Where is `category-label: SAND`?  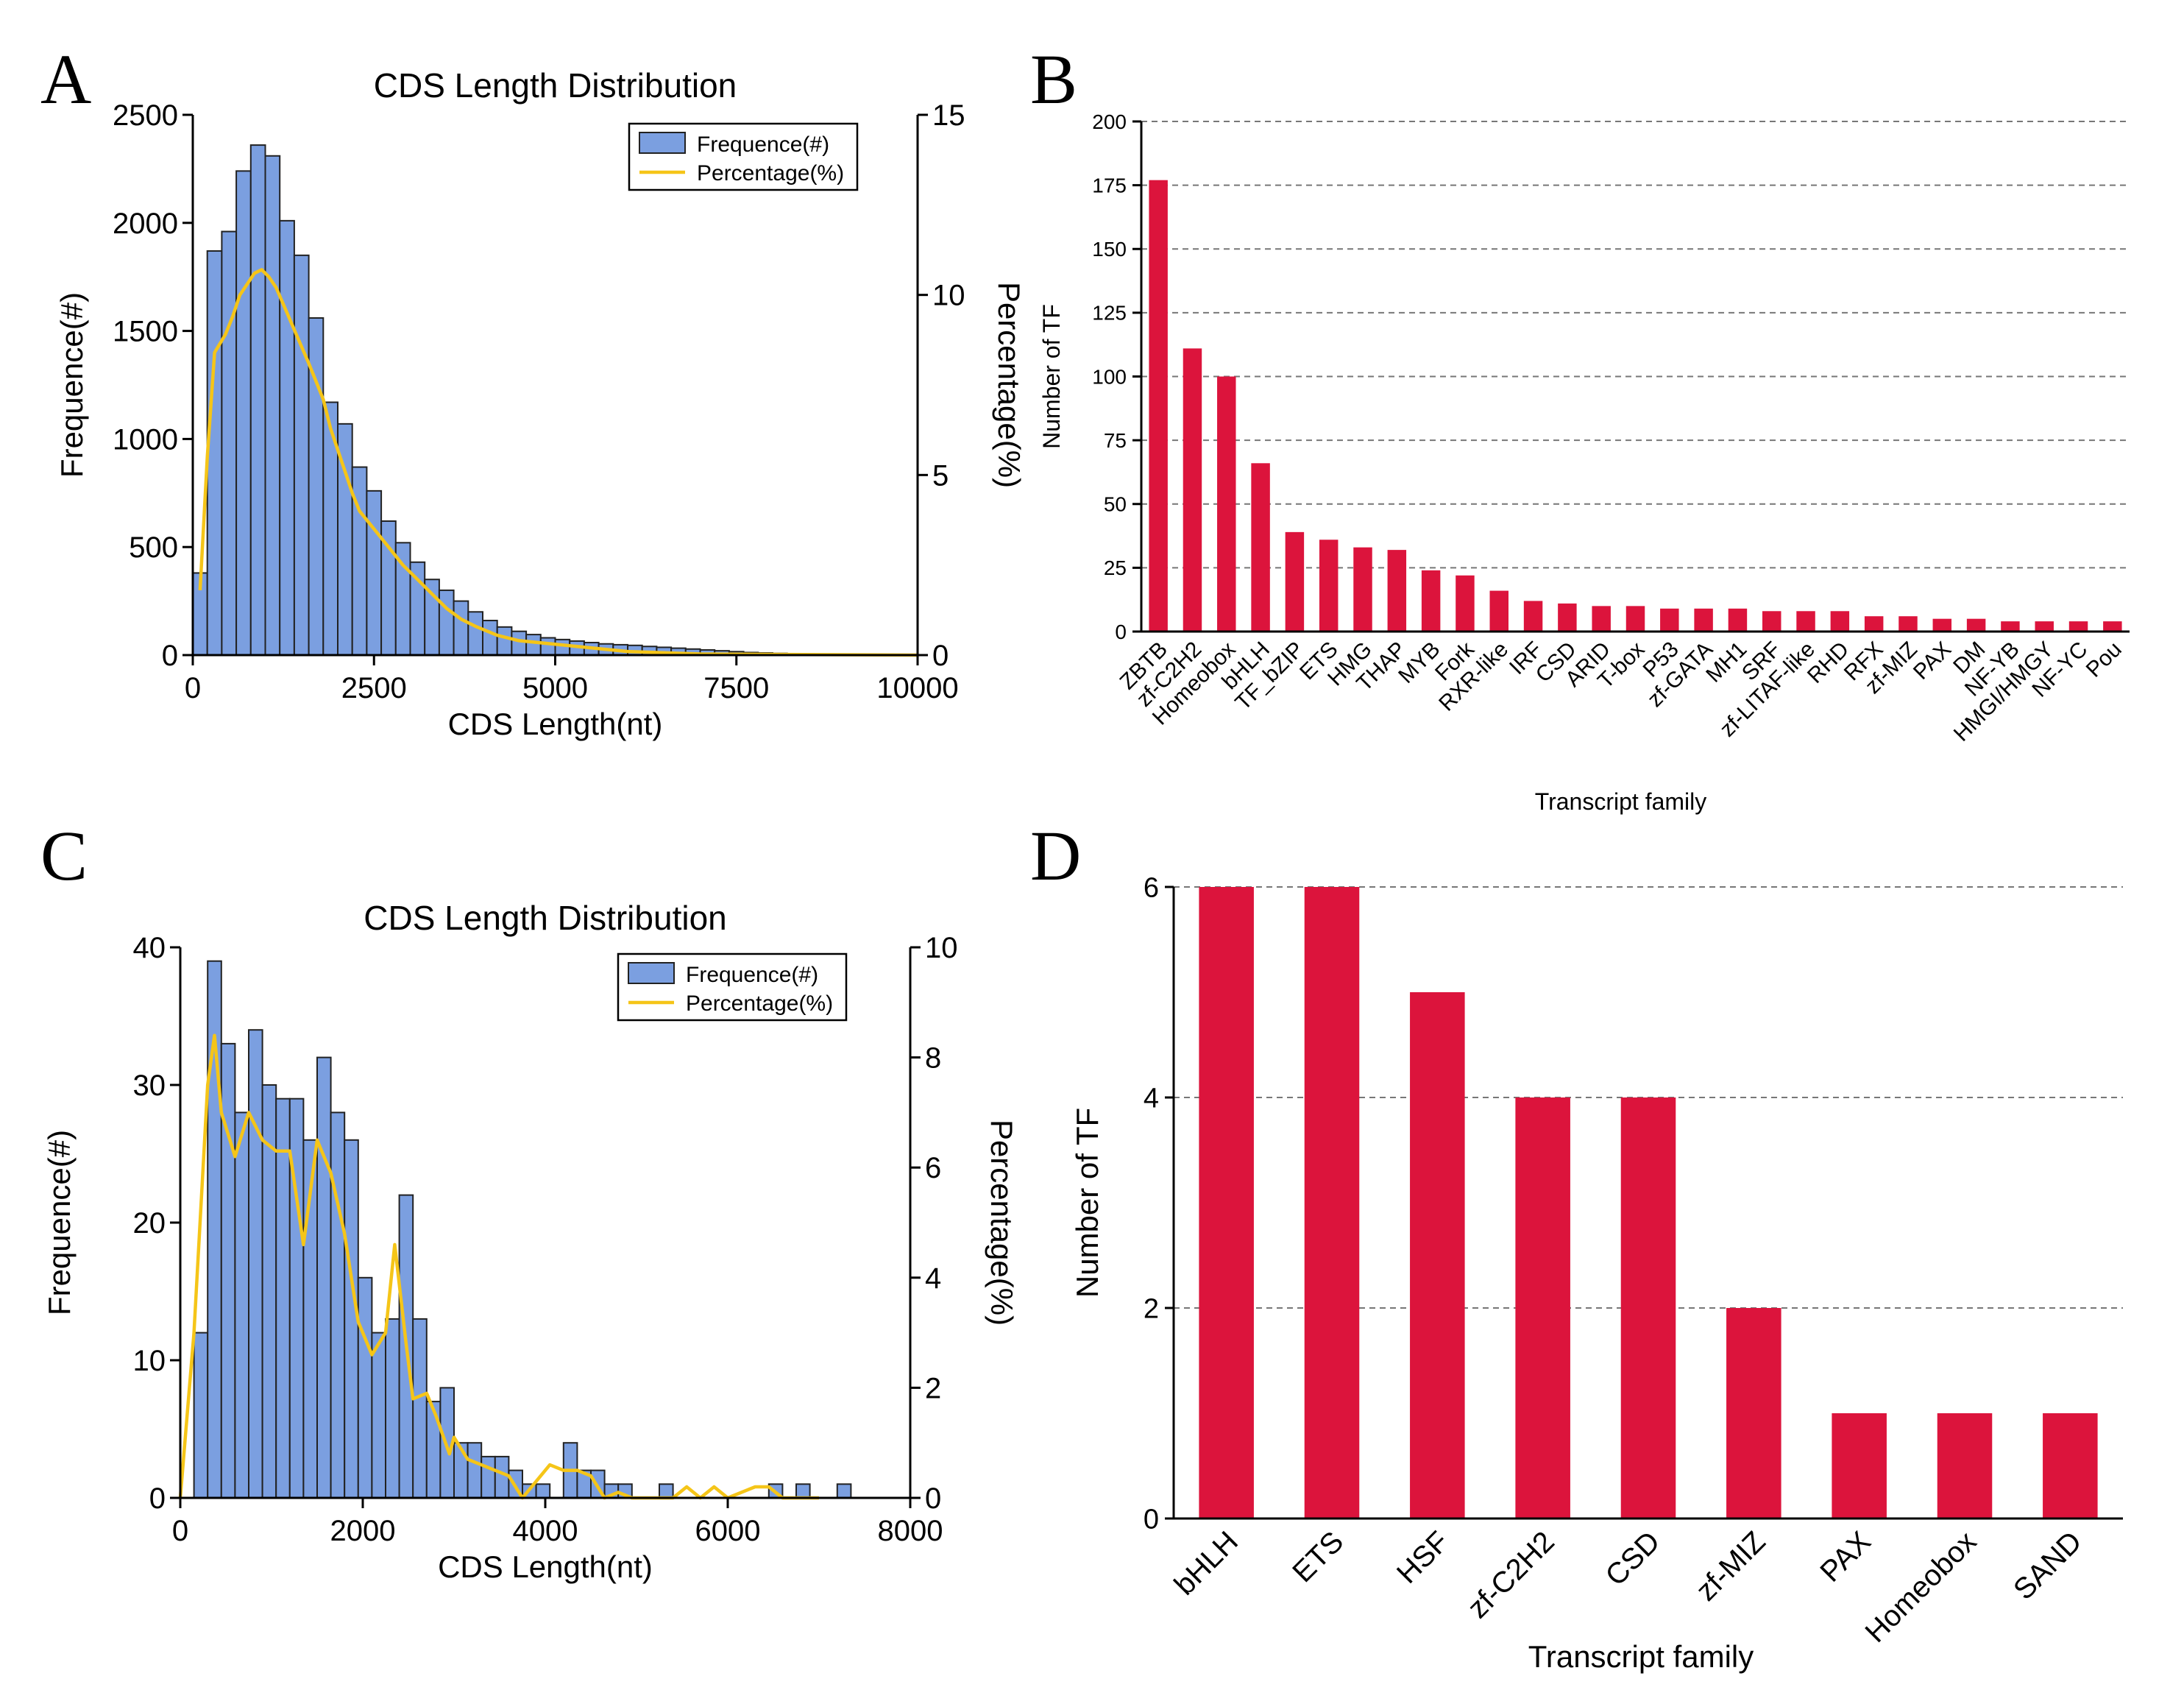
category-label: SAND is located at coordinates (2047, 1565).